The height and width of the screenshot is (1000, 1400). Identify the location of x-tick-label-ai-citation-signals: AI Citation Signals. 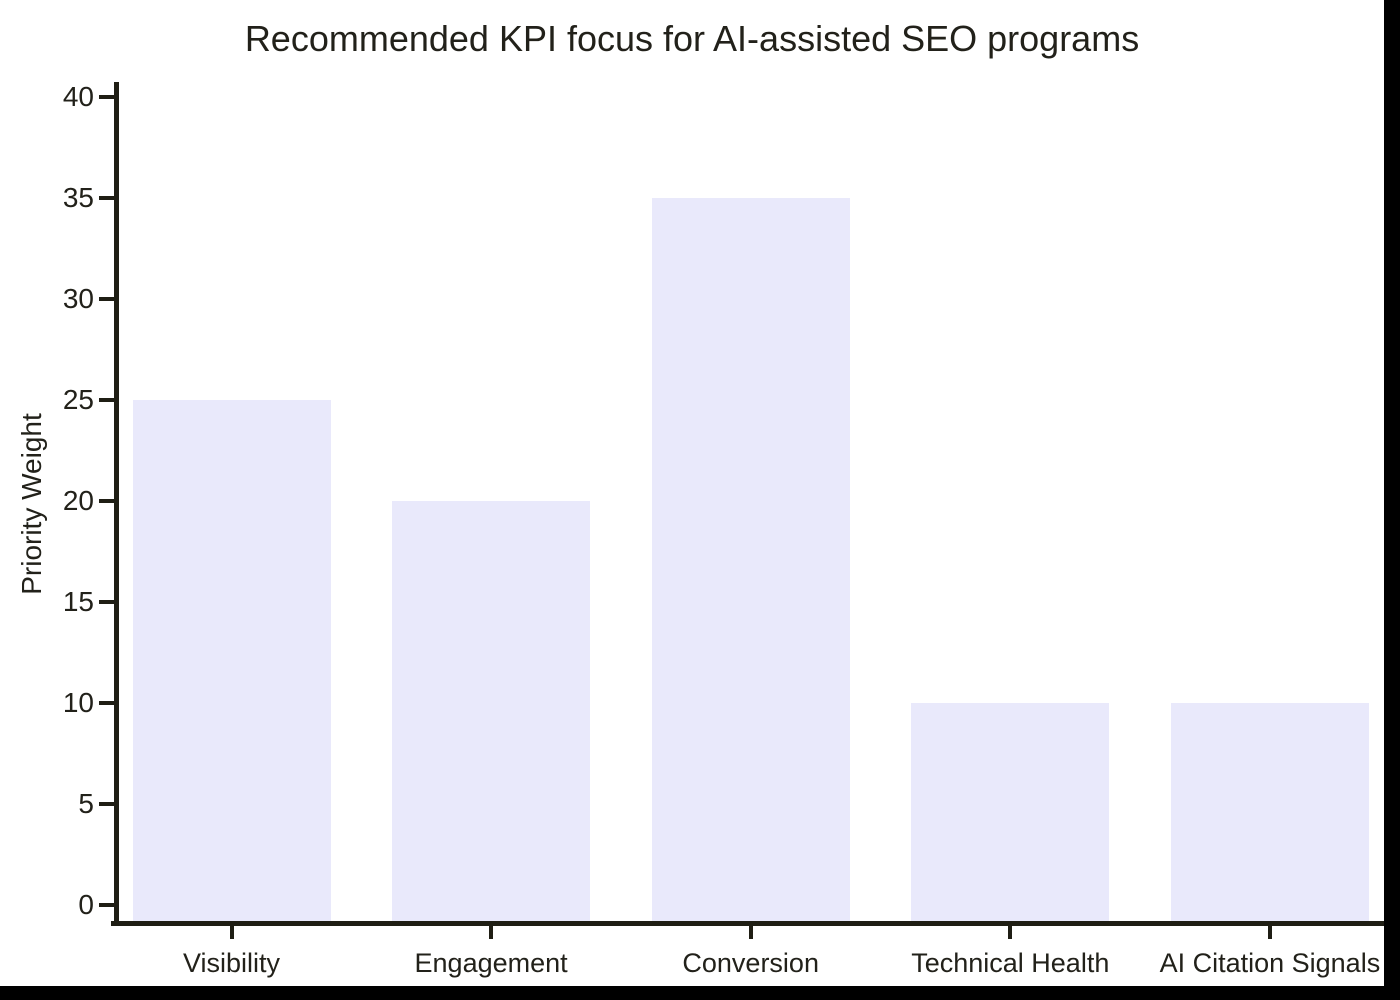
(1270, 963).